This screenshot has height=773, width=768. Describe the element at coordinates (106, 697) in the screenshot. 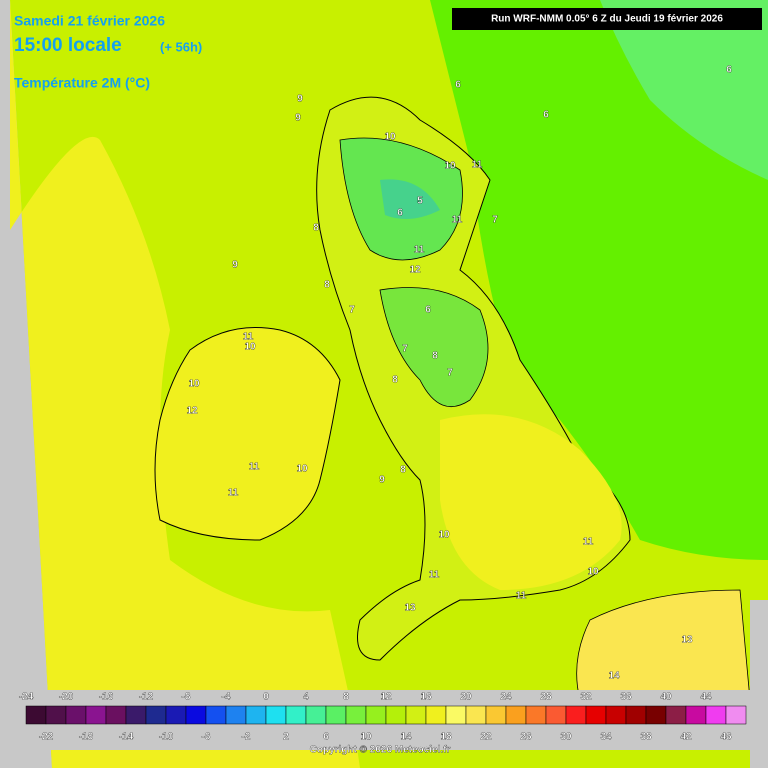

I see `legend-label: -16` at that location.